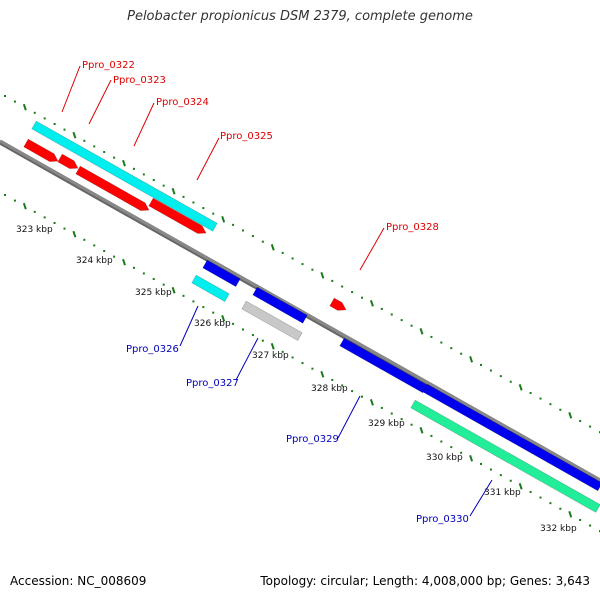  Describe the element at coordinates (68, 161) in the screenshot. I see `gene-ppro-0323-bar` at that location.